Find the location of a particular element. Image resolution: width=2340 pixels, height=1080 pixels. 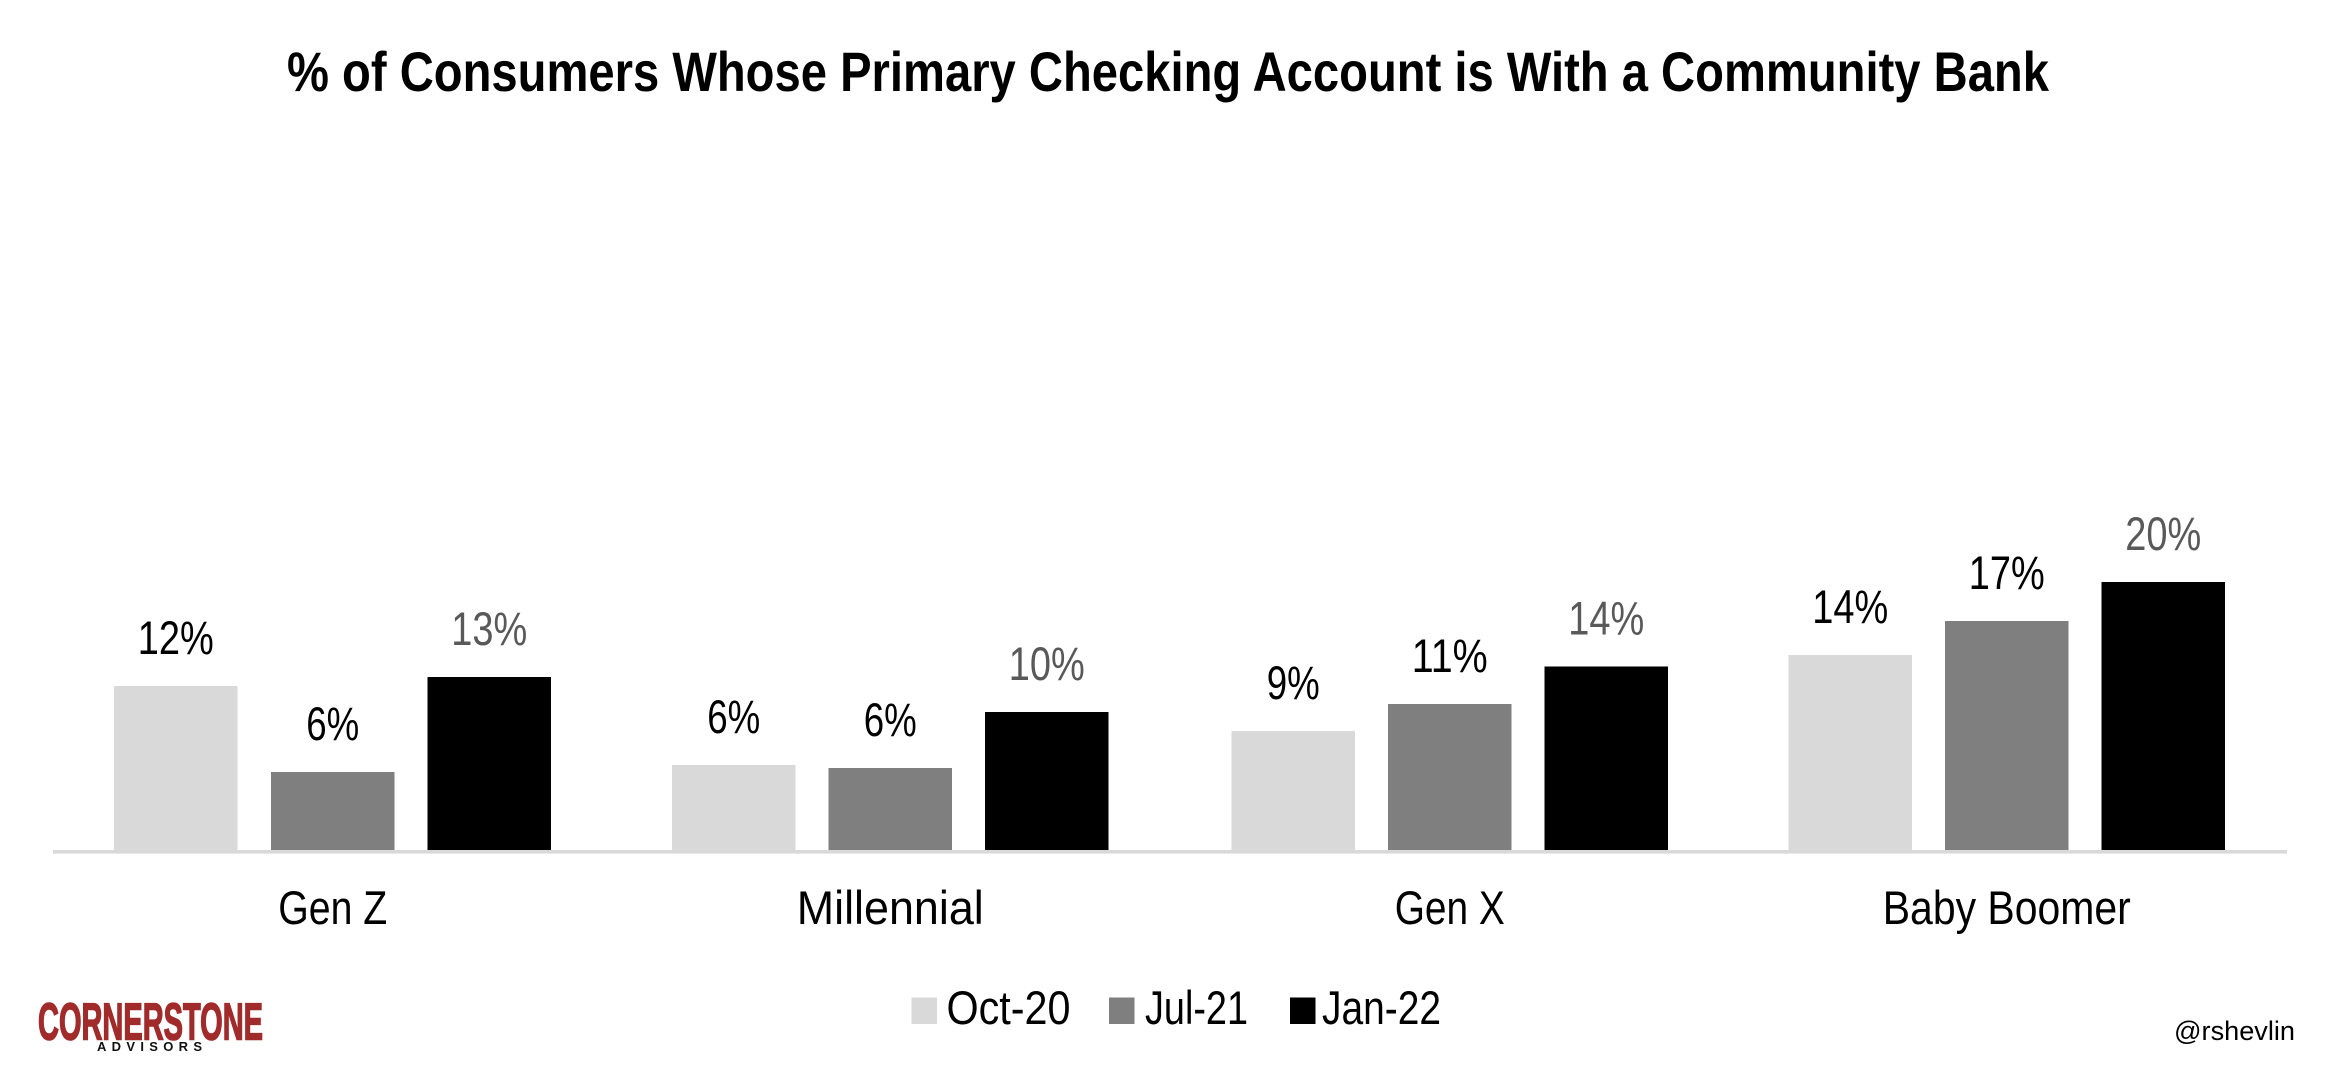

svg-text: 20% is located at coordinates (2163, 533).